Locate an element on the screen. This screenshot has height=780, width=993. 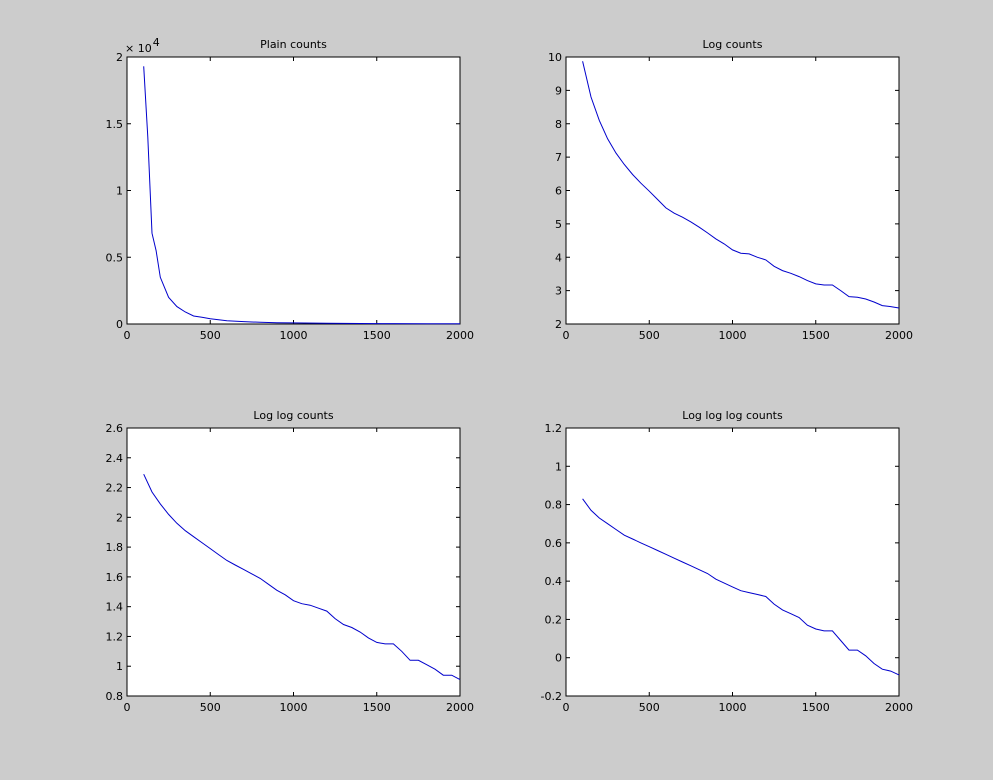
plot-title: Log log log counts is located at coordinates (732, 415).